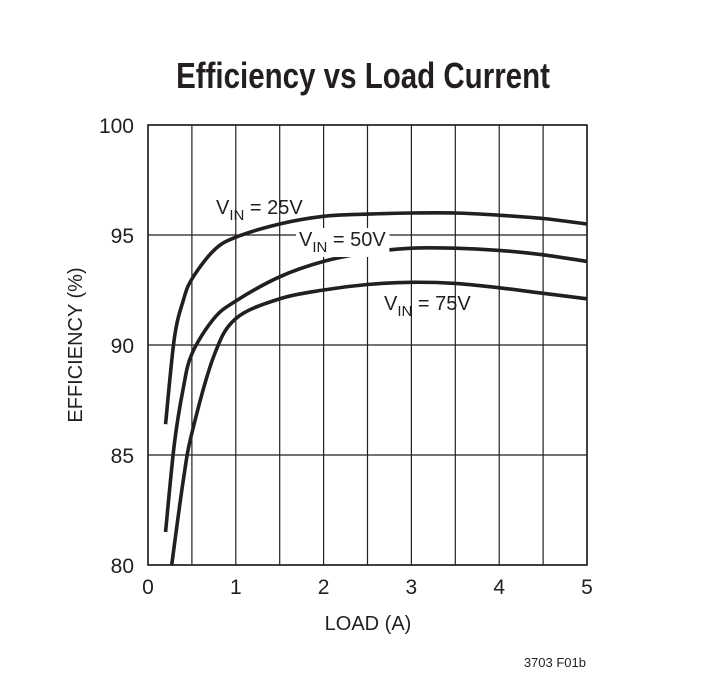 The image size is (715, 687). I want to click on y-tick-label: 90, so click(122, 346).